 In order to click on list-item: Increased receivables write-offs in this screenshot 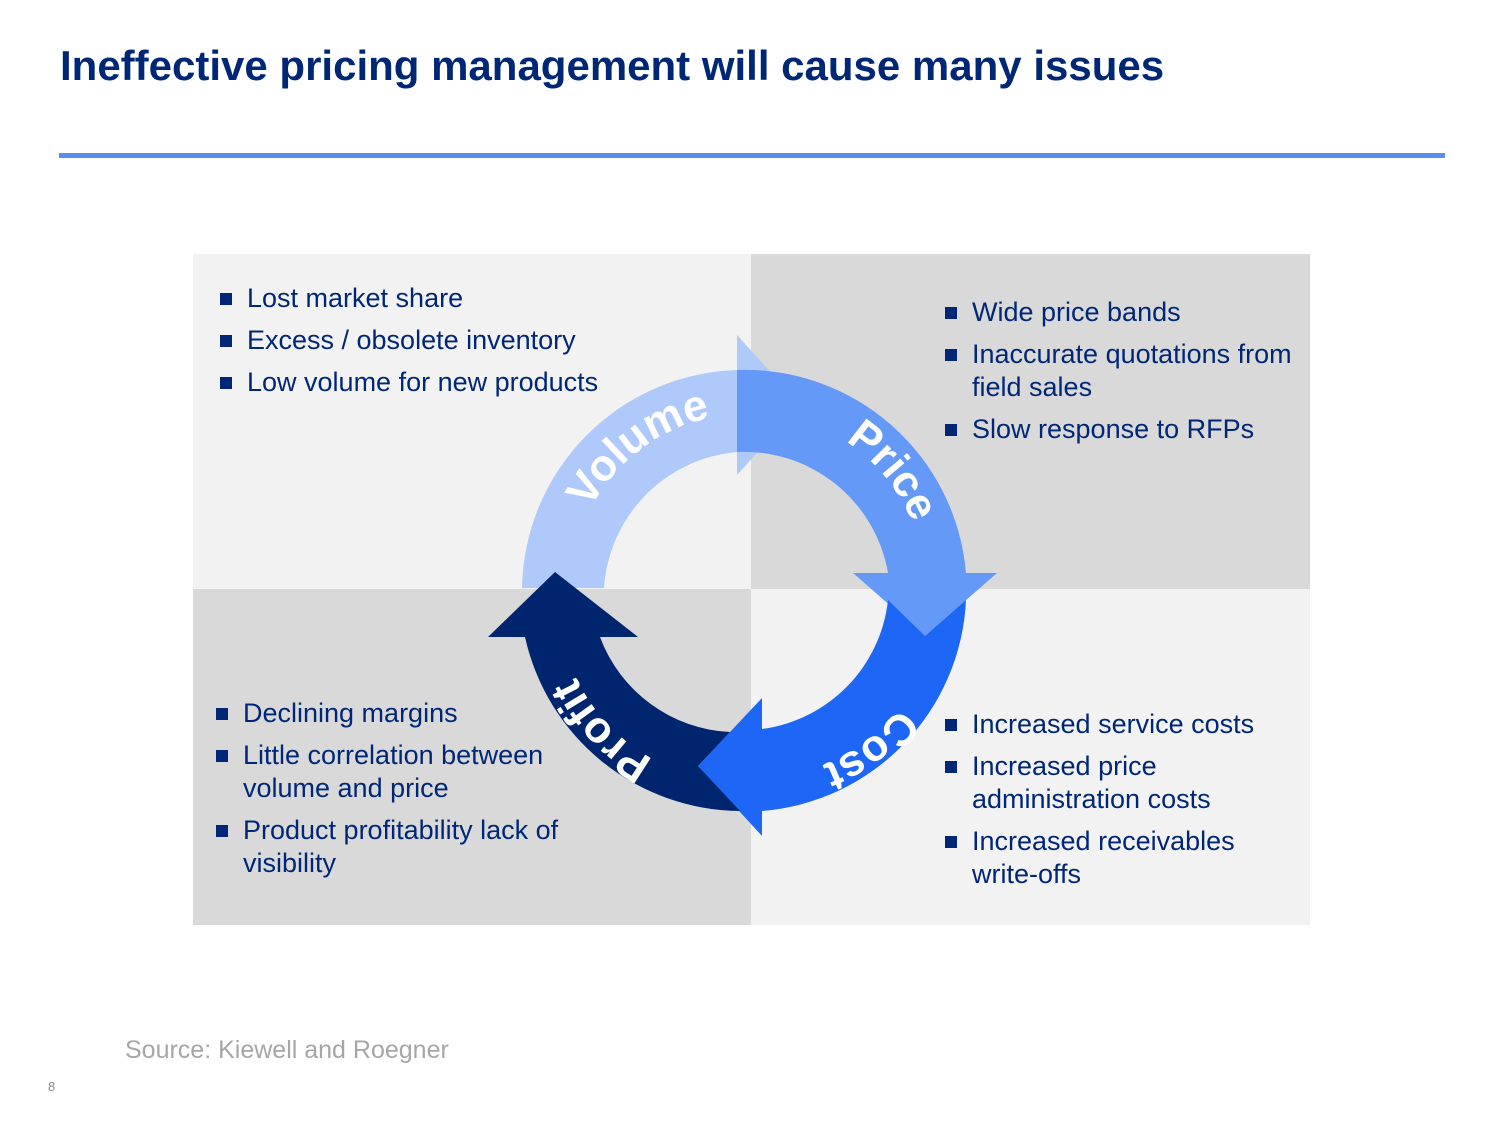, I will do `click(1120, 858)`.